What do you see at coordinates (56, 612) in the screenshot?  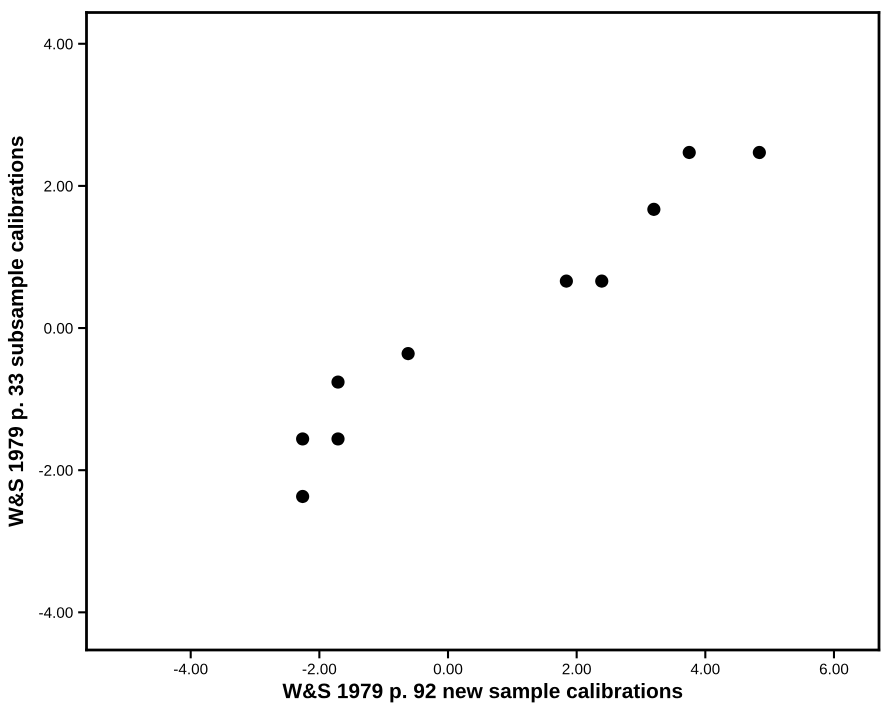 I see `y-tick-label: -4.00` at bounding box center [56, 612].